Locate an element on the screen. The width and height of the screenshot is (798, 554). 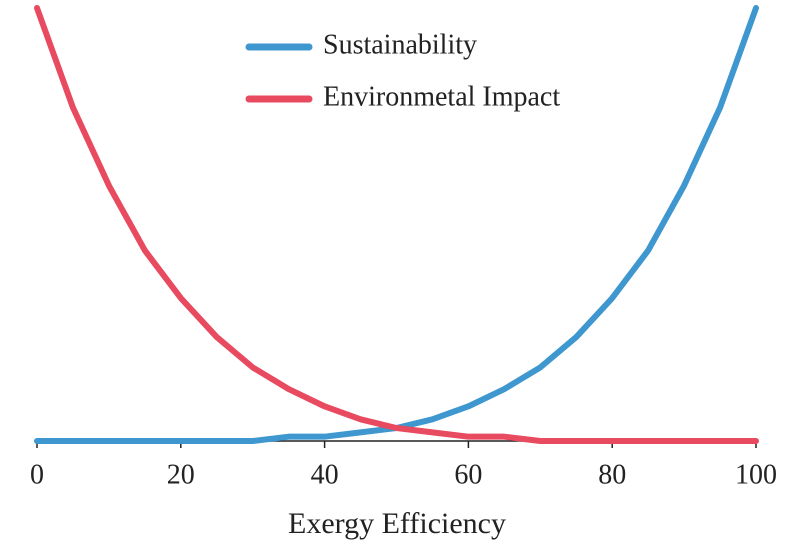
x-tick-label: 60 is located at coordinates (468, 474).